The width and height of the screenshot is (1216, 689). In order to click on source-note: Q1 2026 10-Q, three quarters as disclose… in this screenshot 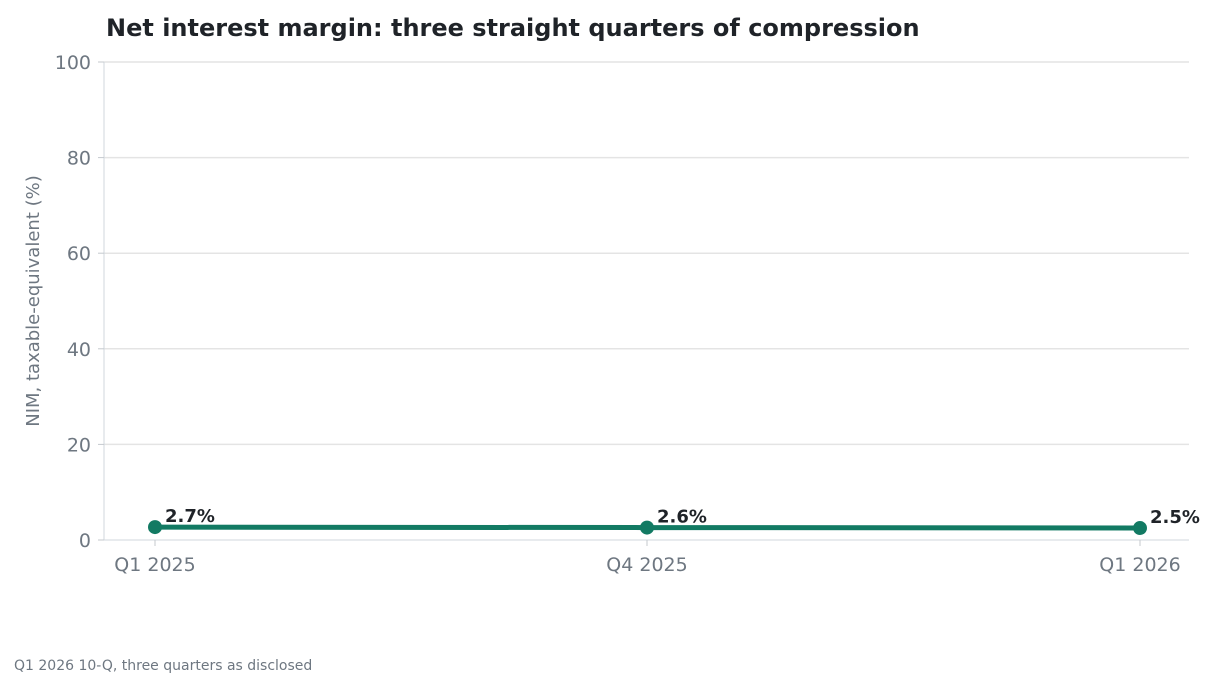, I will do `click(163, 666)`.